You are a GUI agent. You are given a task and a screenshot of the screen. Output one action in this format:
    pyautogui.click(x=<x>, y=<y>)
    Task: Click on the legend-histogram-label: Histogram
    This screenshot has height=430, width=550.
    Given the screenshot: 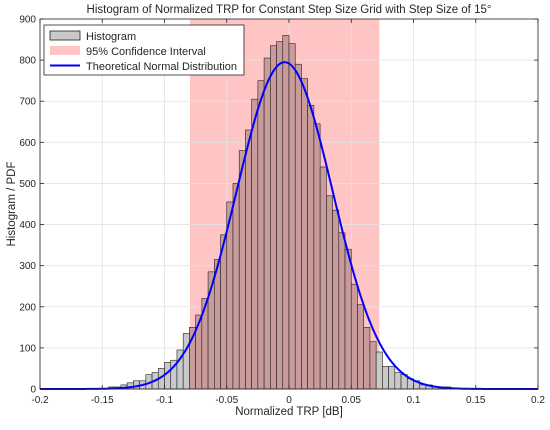 What is the action you would take?
    pyautogui.click(x=111, y=37)
    